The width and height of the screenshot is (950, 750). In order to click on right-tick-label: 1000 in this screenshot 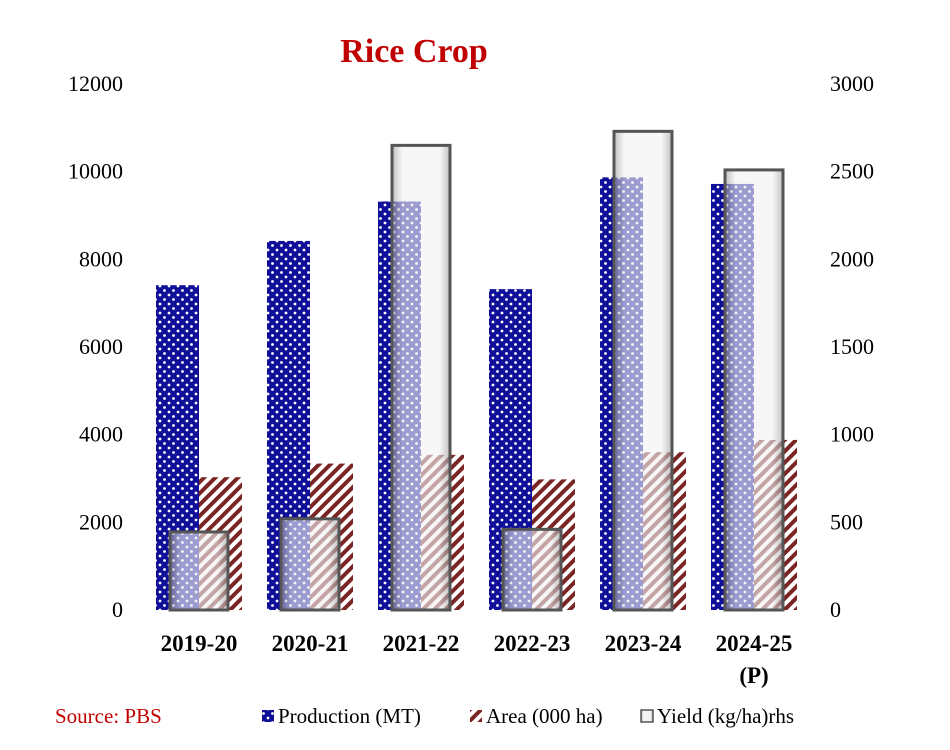, I will do `click(852, 434)`.